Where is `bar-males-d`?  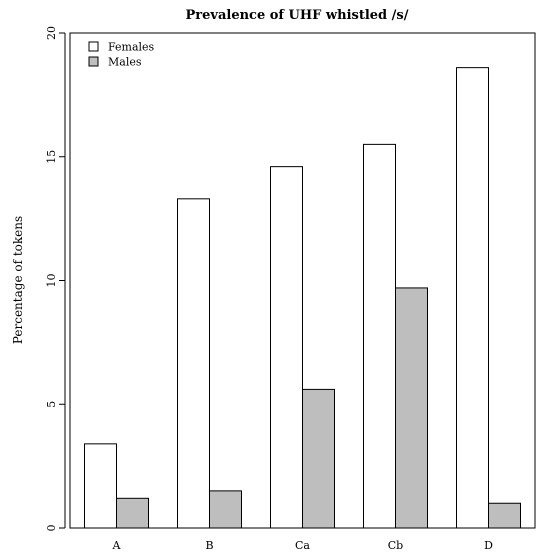
bar-males-d is located at coordinates (504, 515).